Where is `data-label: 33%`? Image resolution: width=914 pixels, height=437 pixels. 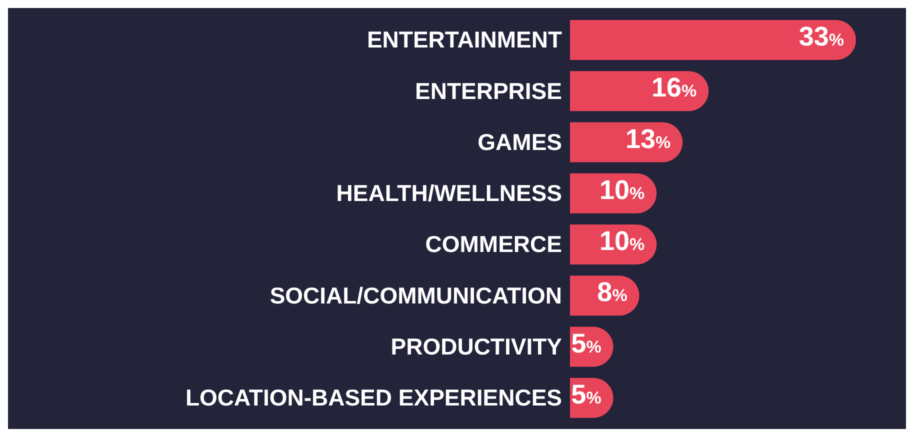
data-label: 33% is located at coordinates (821, 37).